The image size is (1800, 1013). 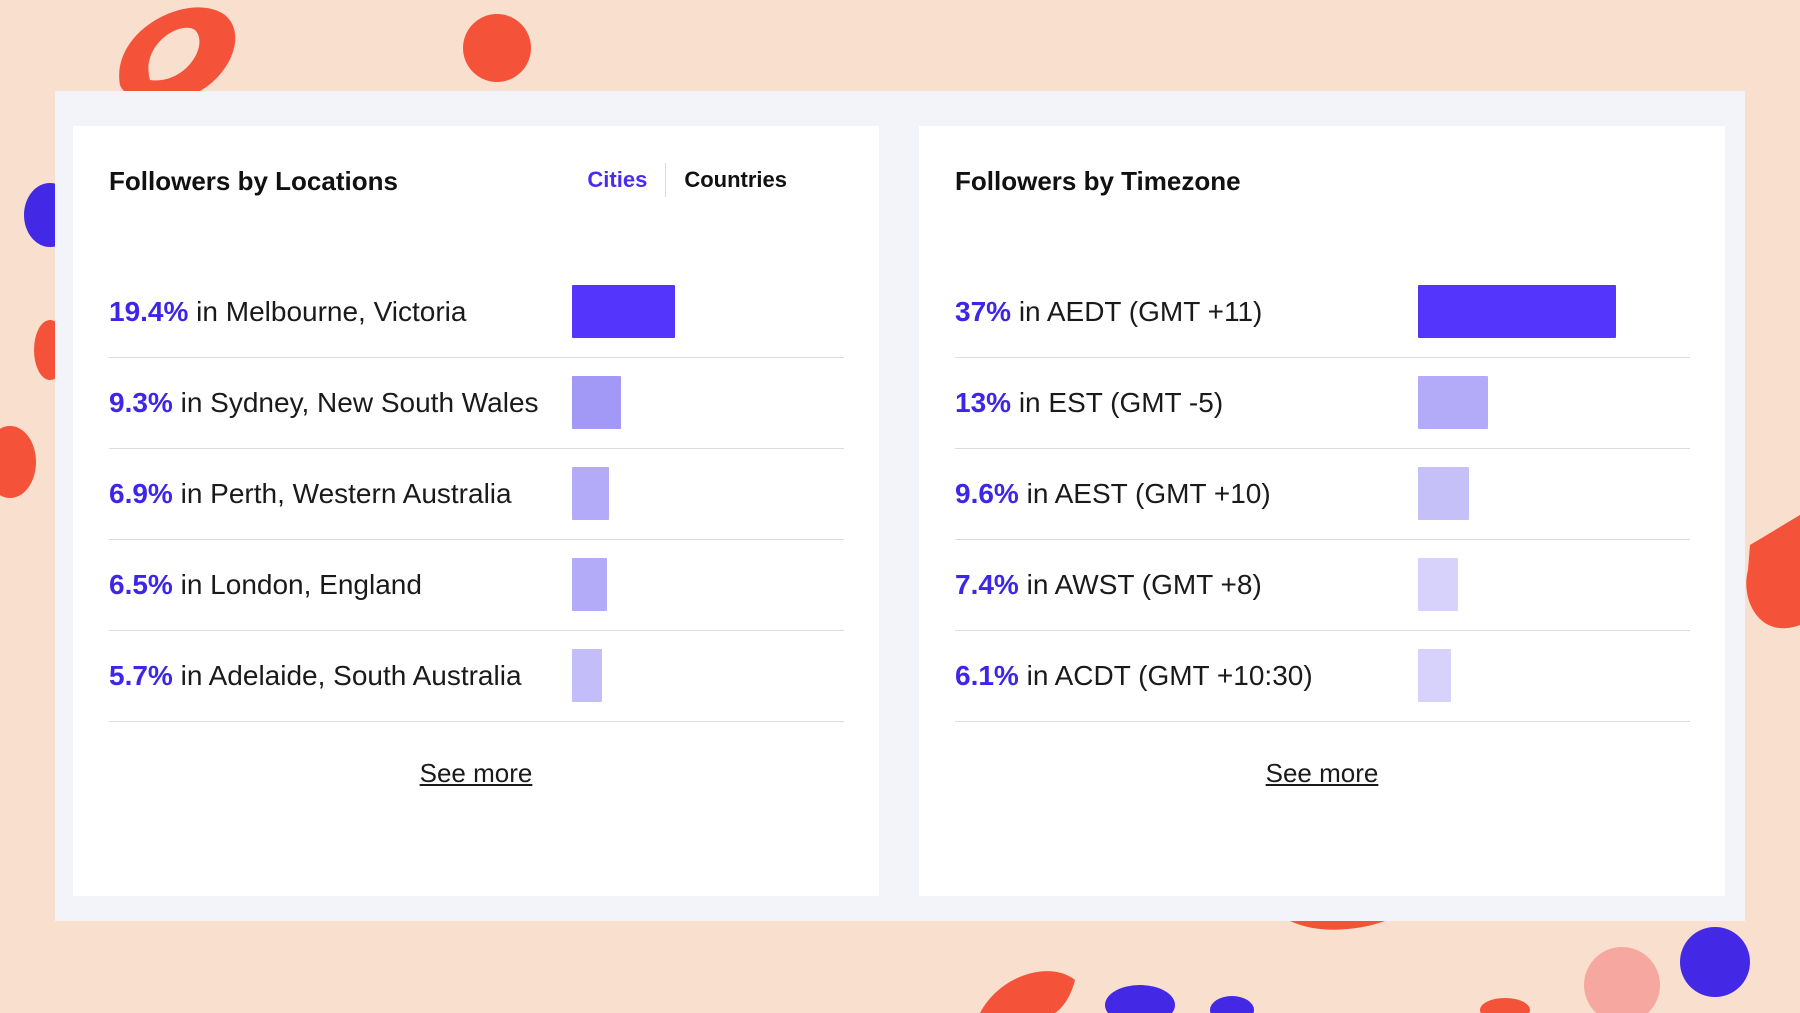 I want to click on location-row-text: 19.4% in Melbourne, Victoria, so click(x=287, y=312).